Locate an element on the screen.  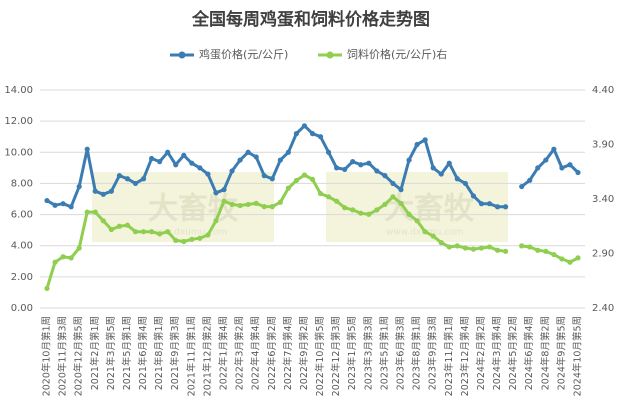
x-tick-label: 2024年9月第5周 is located at coordinates (561, 353).